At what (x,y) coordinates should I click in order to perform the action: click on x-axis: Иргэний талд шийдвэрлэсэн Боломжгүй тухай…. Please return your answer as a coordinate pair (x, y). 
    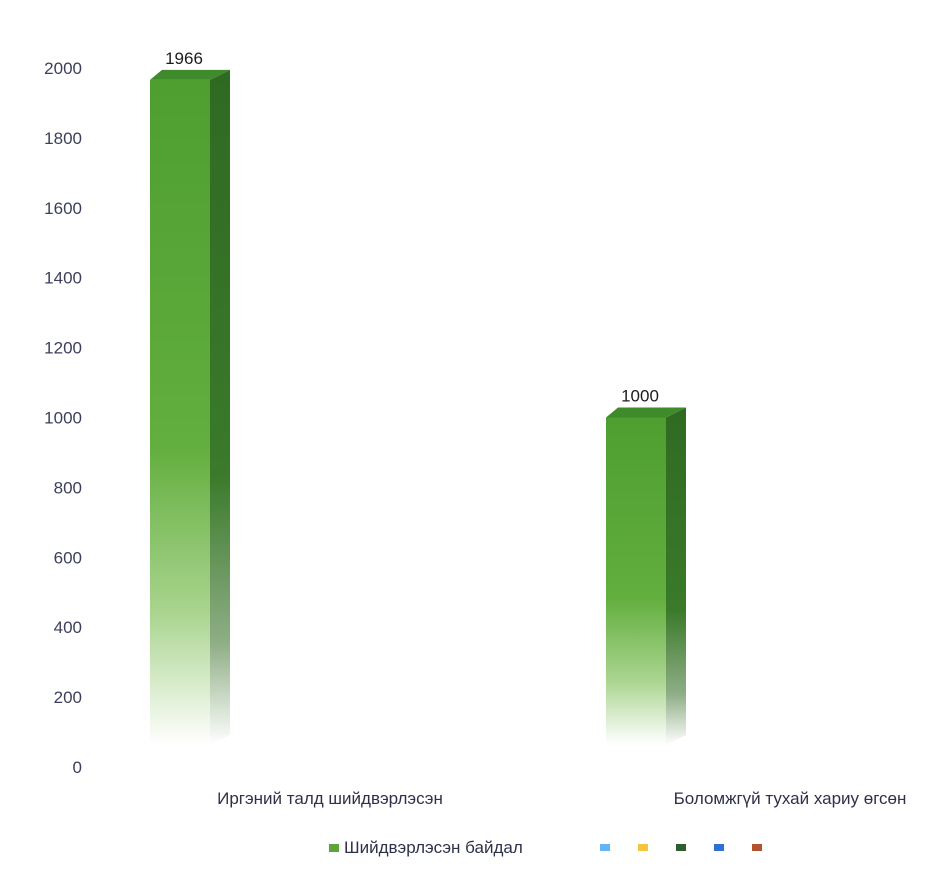
    Looking at the image, I should click on (561, 798).